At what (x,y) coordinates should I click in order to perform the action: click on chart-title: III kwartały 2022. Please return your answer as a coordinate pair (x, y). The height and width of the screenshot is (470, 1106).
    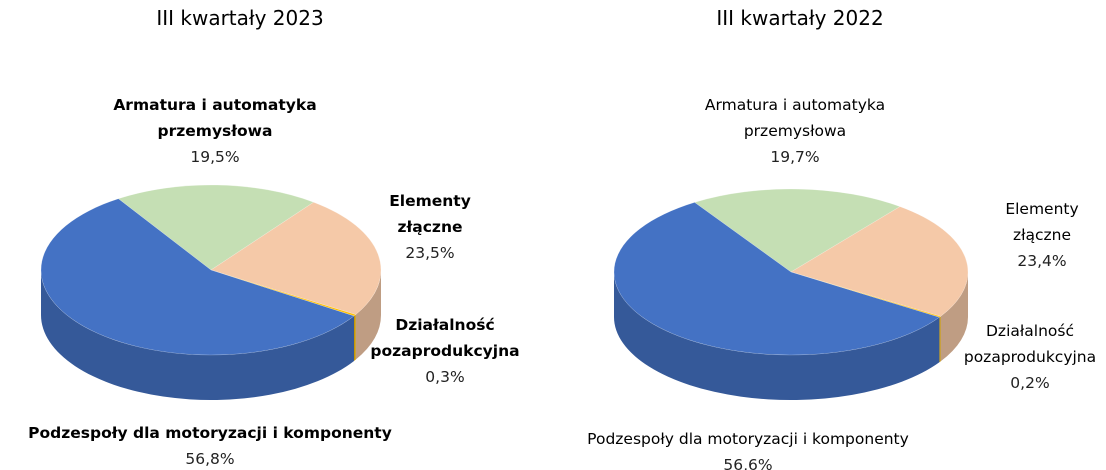
    Looking at the image, I should click on (800, 18).